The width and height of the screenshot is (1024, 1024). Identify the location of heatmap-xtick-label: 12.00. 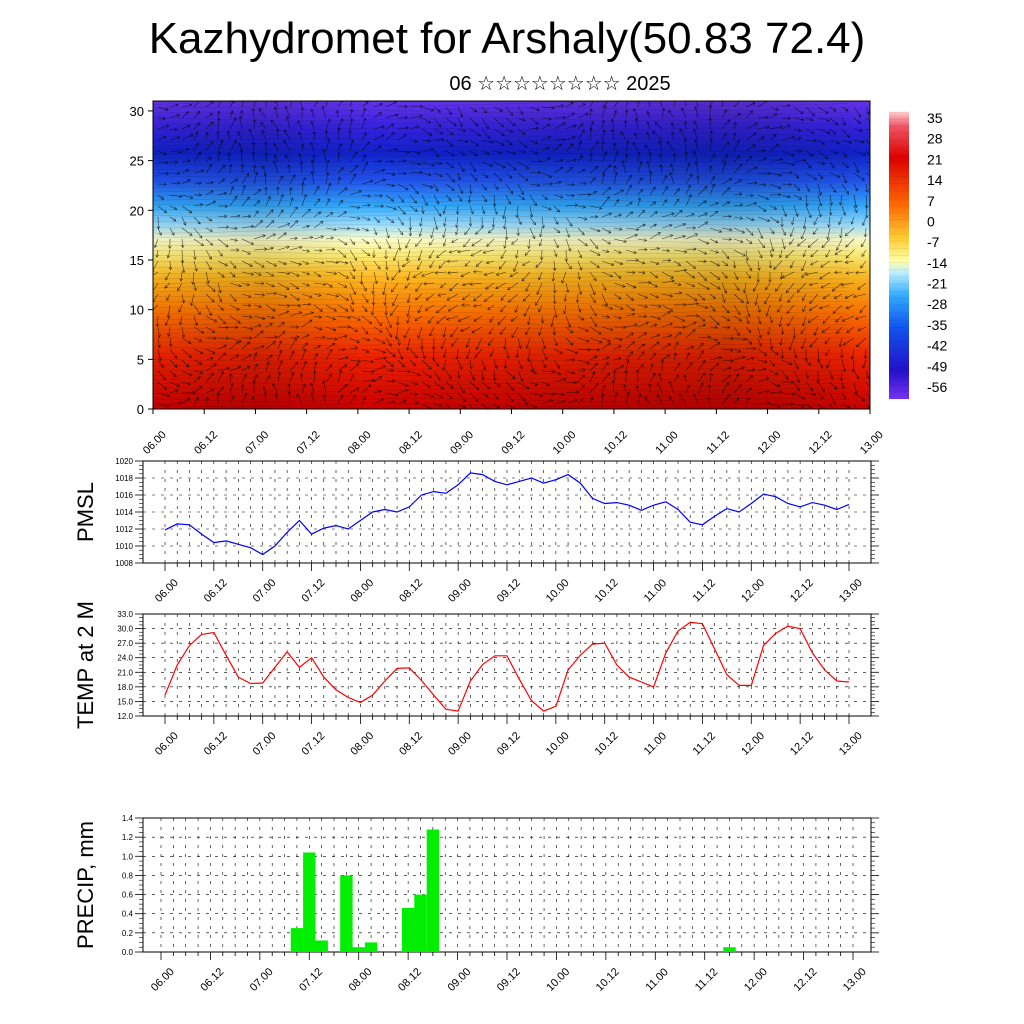
(769, 443).